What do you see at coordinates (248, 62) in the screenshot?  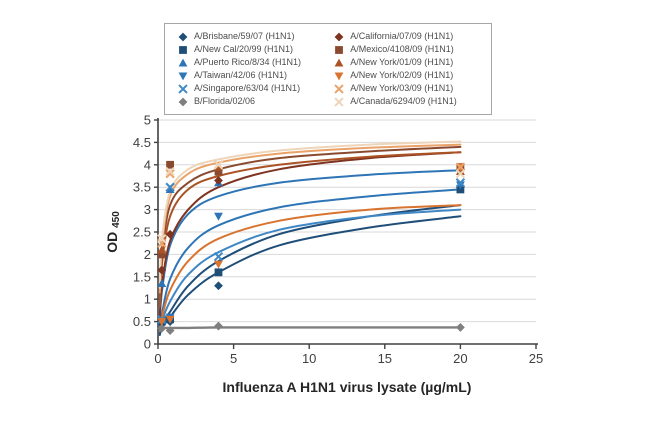 I see `legend-label: A/Puerto Rico/8/34 (H1N1)` at bounding box center [248, 62].